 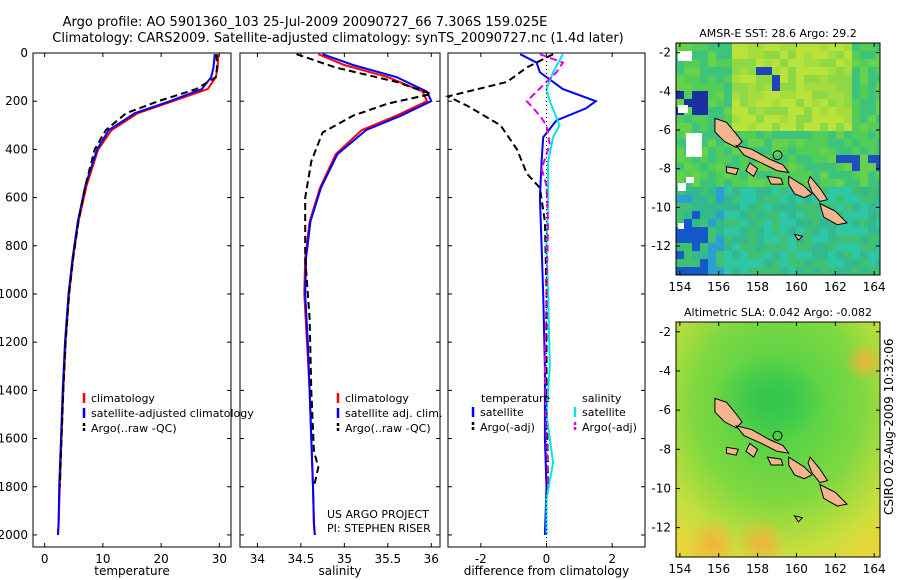 What do you see at coordinates (379, 528) in the screenshot?
I see `pi-label: PI: STEPHEN RISER` at bounding box center [379, 528].